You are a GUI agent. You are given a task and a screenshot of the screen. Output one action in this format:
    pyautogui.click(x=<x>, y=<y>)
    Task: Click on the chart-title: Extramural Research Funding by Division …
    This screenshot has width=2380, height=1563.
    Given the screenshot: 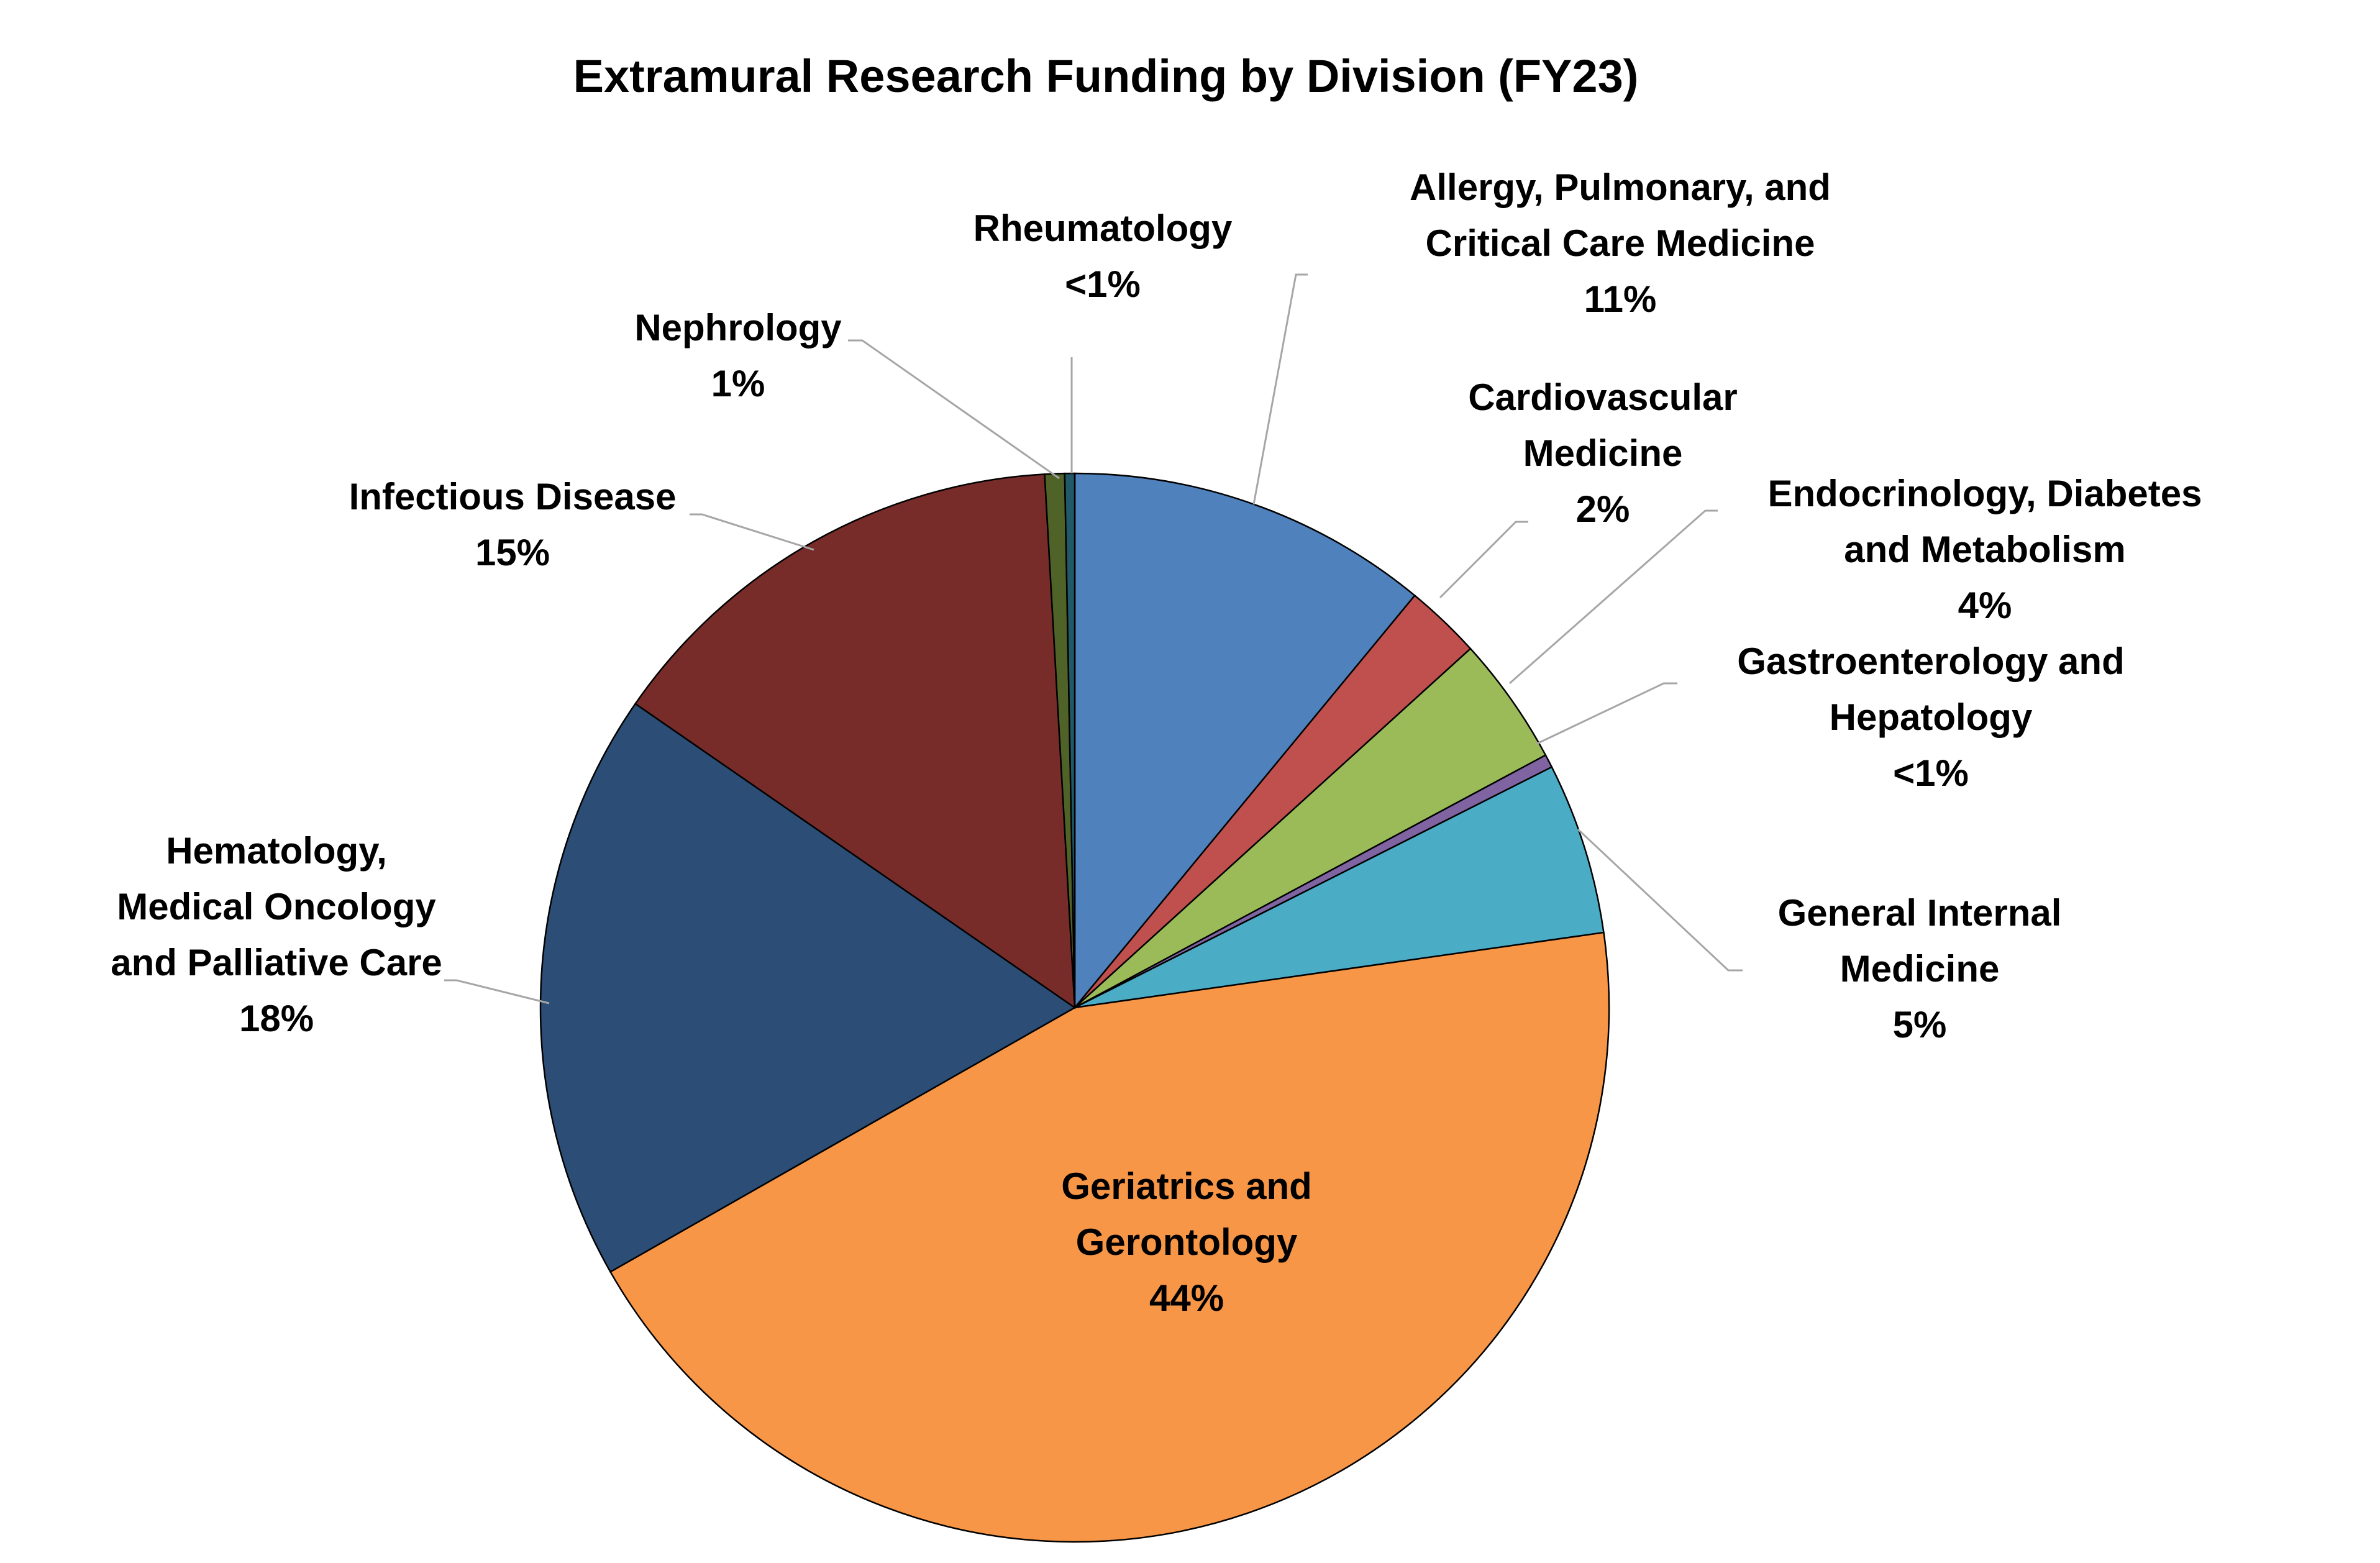 What is the action you would take?
    pyautogui.click(x=1106, y=76)
    